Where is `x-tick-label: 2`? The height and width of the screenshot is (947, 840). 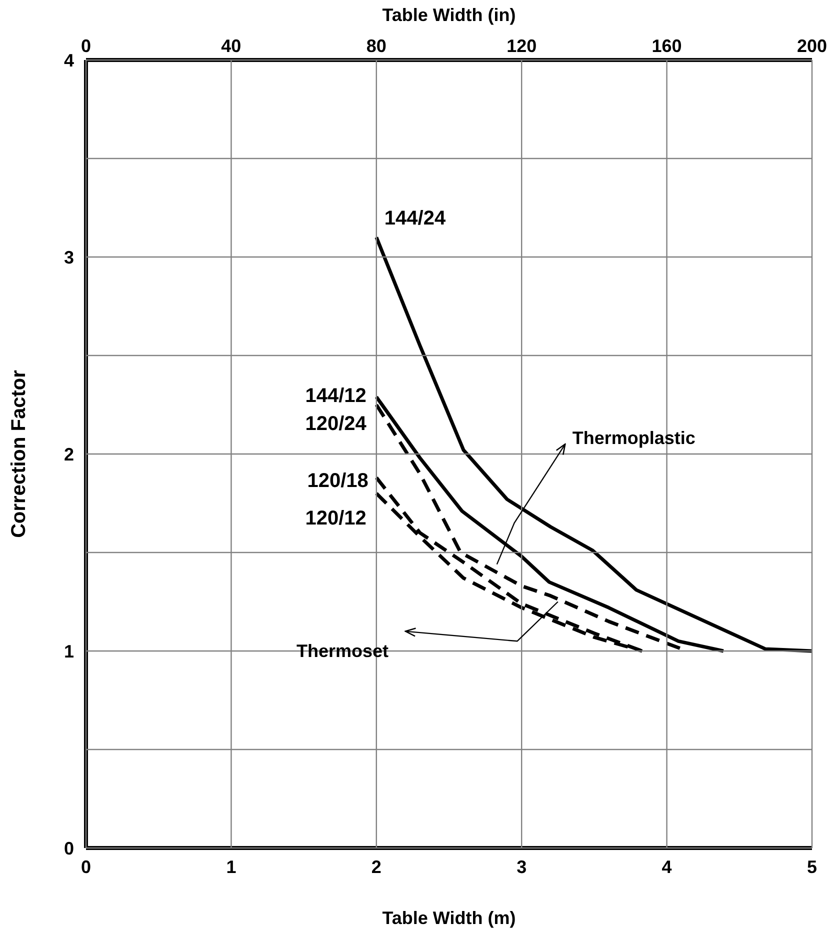 x-tick-label: 2 is located at coordinates (376, 866).